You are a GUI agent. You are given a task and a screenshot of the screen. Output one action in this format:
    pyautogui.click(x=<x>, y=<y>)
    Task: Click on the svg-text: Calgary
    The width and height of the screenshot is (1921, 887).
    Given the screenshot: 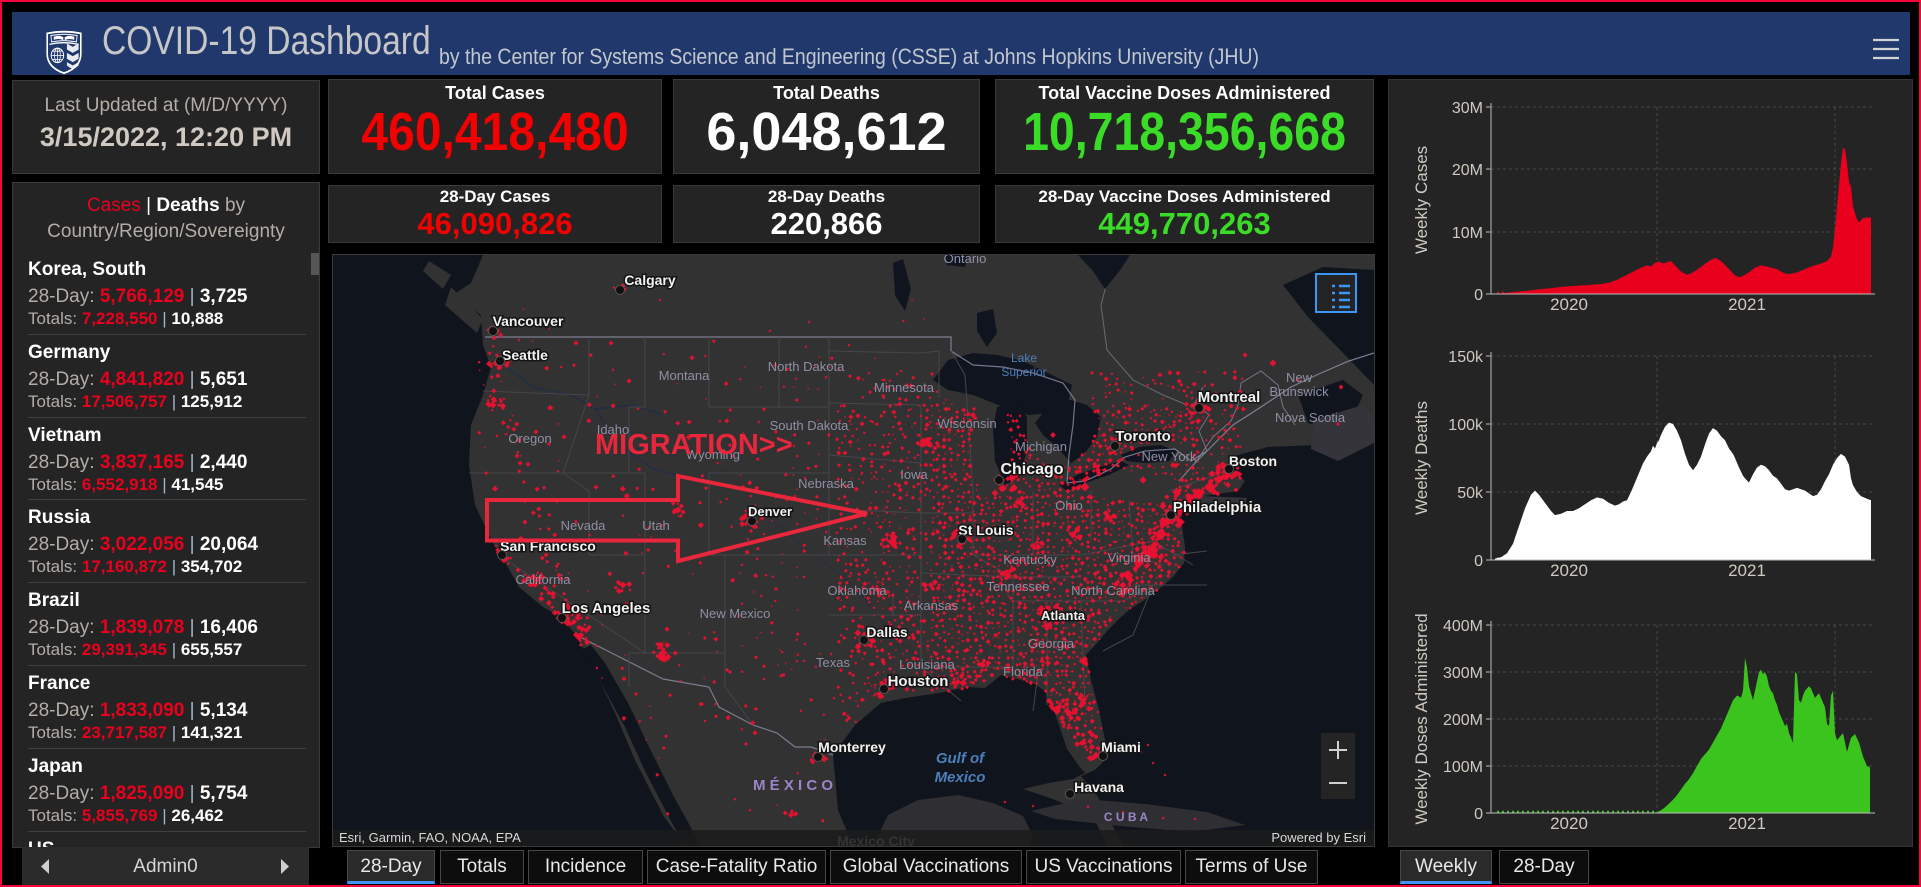 What is the action you would take?
    pyautogui.click(x=650, y=280)
    